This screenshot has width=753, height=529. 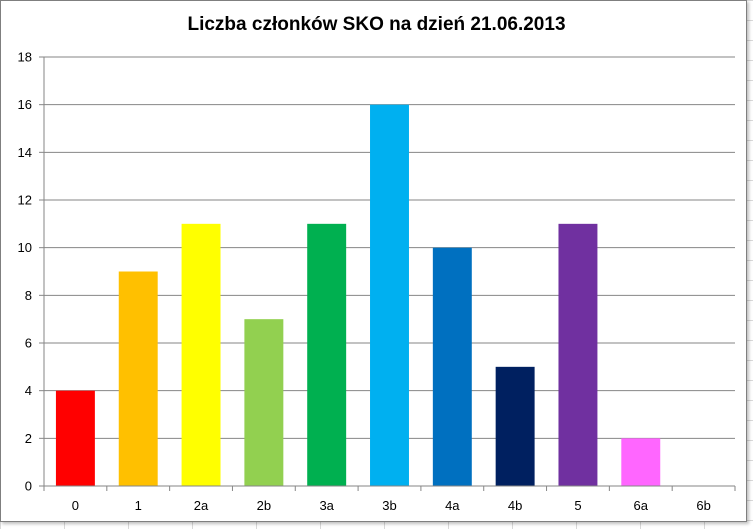 What do you see at coordinates (201, 505) in the screenshot?
I see `x-tick-label: 2a` at bounding box center [201, 505].